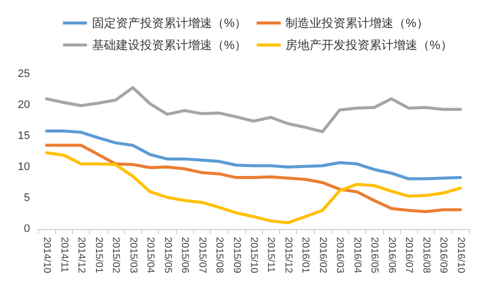 This screenshot has width=499, height=295. I want to click on x-tick-label: 2014/12, so click(81, 255).